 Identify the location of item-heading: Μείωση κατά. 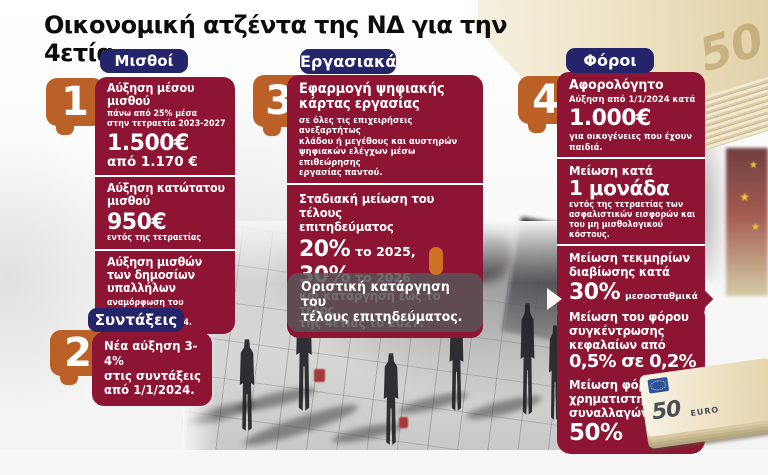
(611, 171).